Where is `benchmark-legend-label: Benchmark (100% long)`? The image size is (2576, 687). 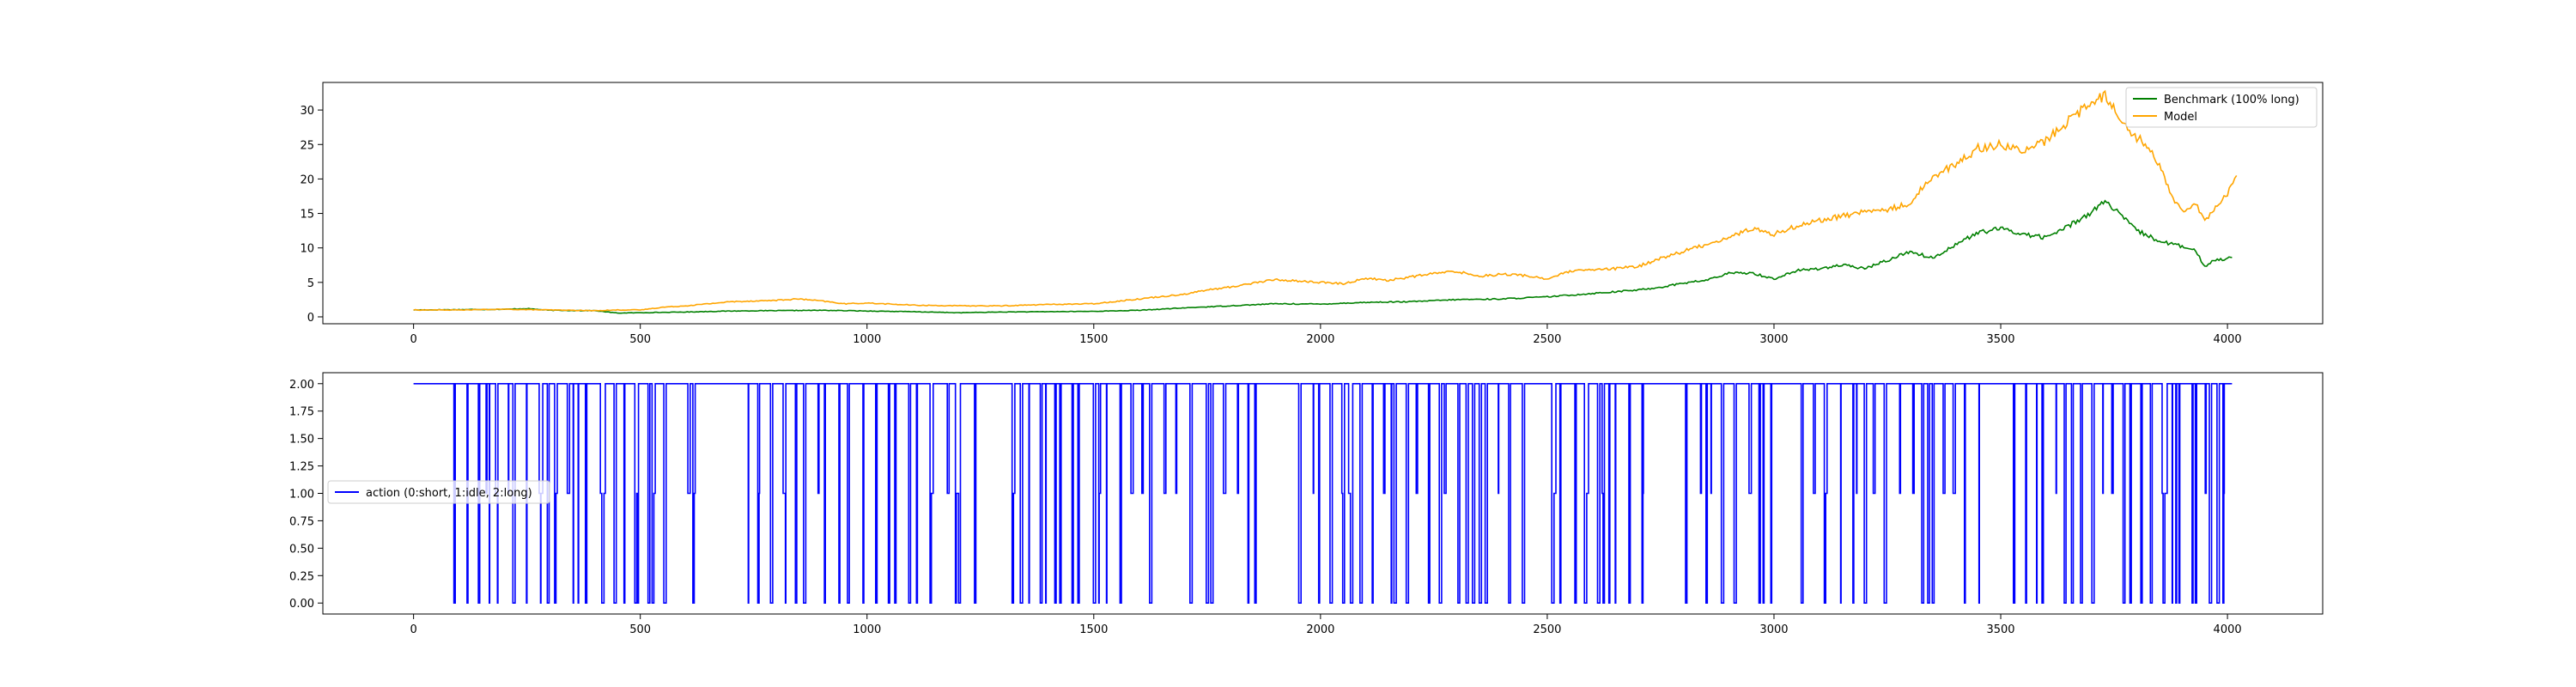
benchmark-legend-label: Benchmark (100% long) is located at coordinates (2232, 100).